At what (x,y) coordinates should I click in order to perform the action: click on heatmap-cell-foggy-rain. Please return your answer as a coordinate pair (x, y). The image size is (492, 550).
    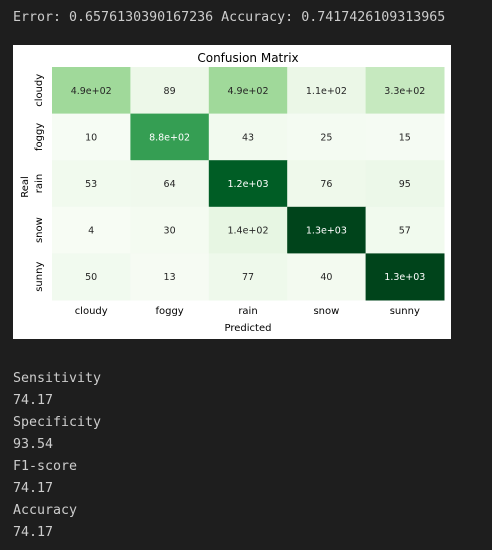
    Looking at the image, I should click on (248, 137).